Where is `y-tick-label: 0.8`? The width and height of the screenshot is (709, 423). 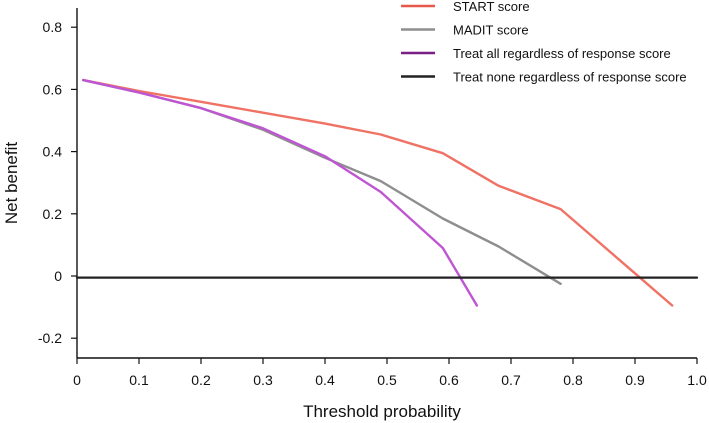
y-tick-label: 0.8 is located at coordinates (53, 27).